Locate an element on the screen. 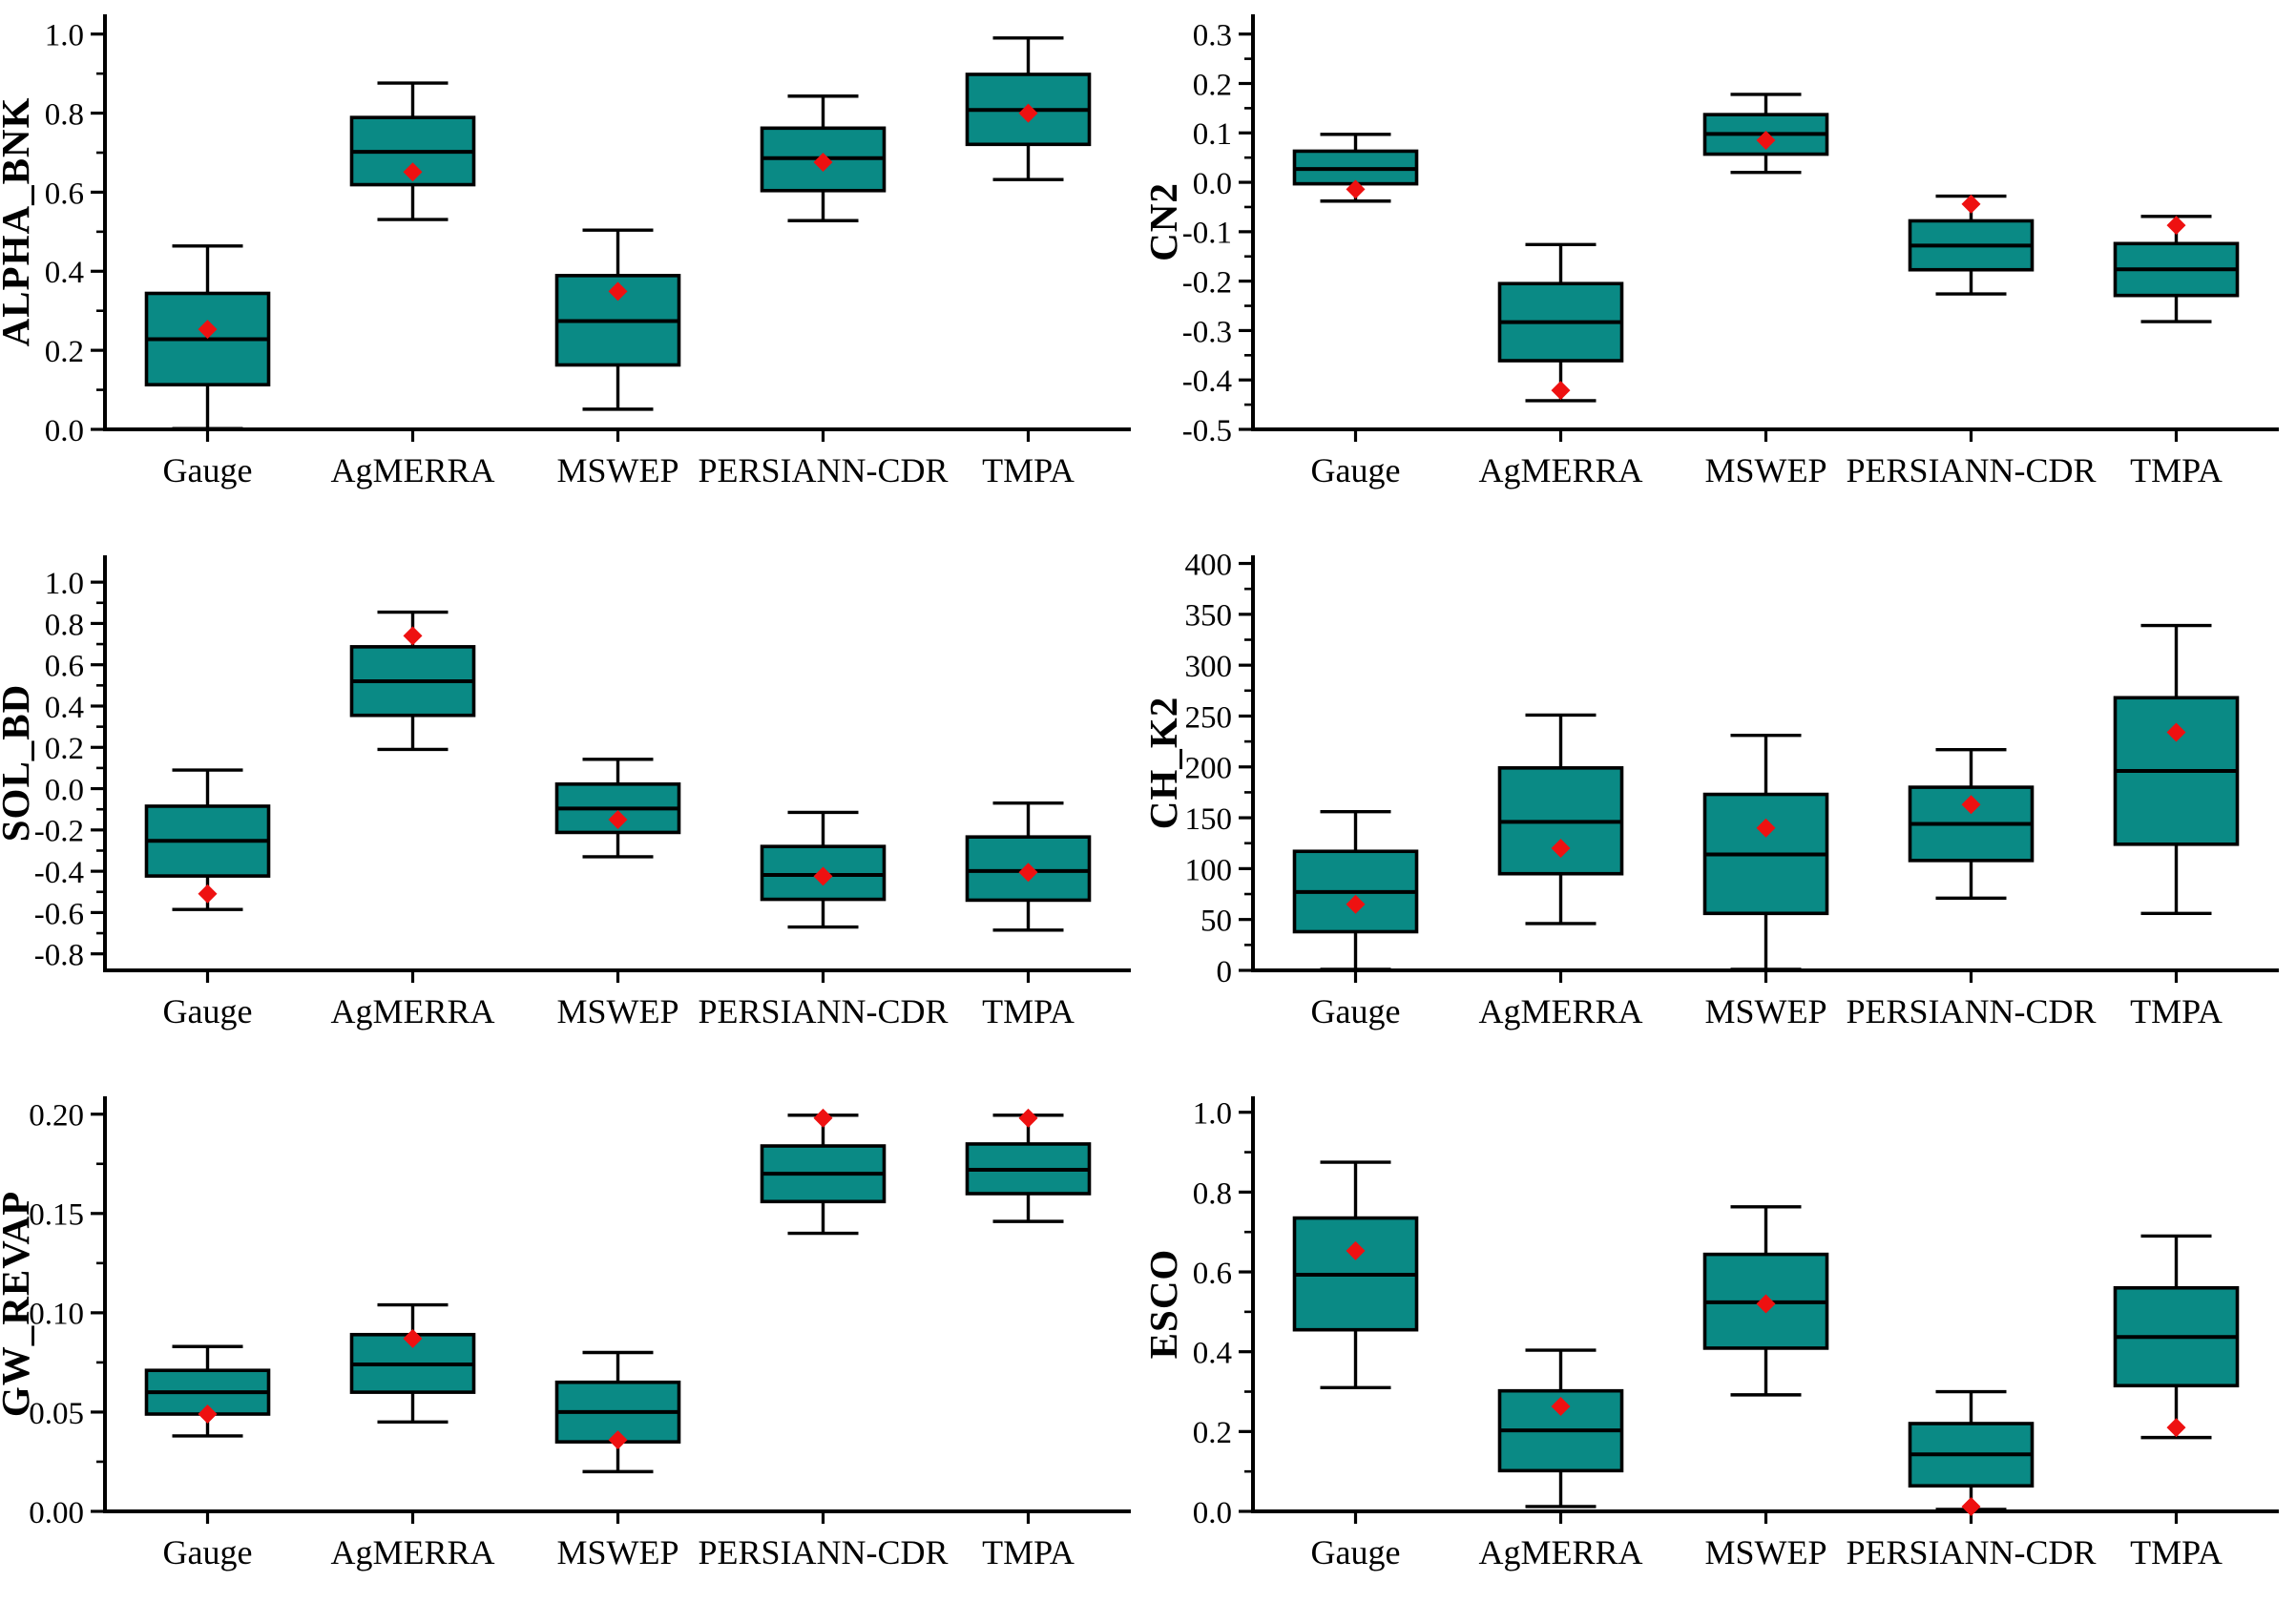 This screenshot has height=1623, width=2296. y-tick-label: 0.0 is located at coordinates (65, 790).